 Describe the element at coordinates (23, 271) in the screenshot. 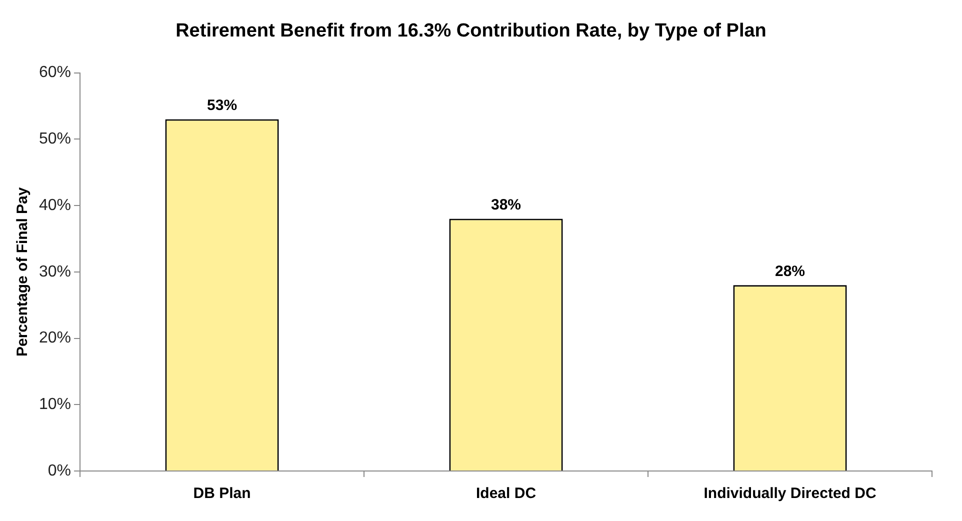

I see `y-axis-title: Percentage of Final Pay` at that location.